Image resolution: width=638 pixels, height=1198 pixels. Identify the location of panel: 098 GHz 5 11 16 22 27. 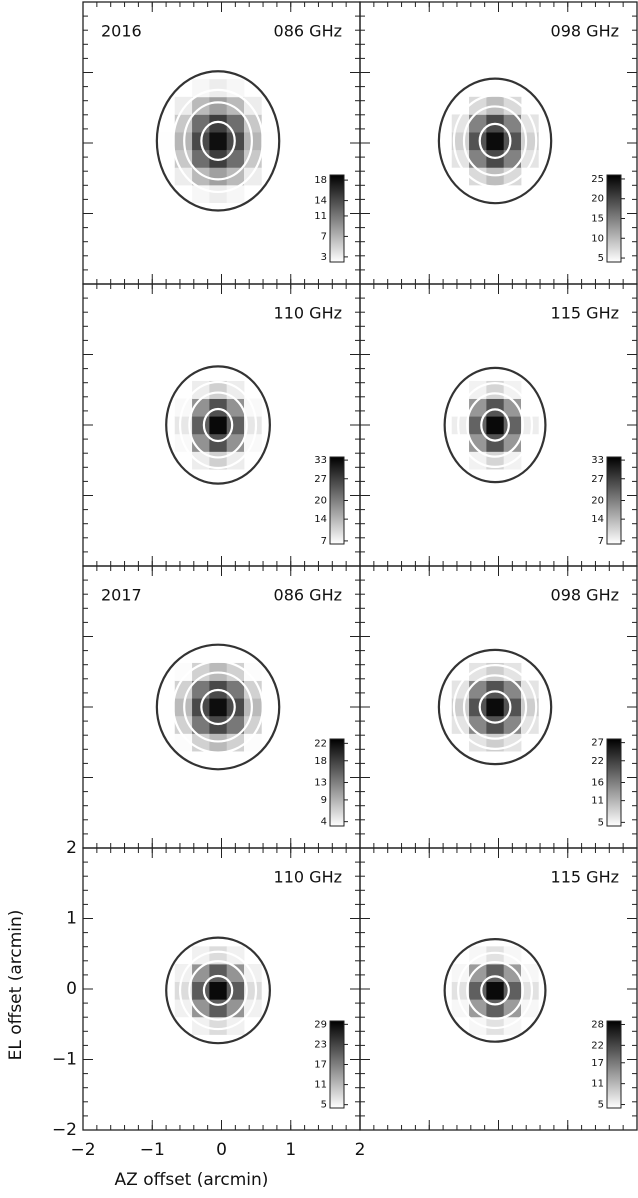
(498, 707).